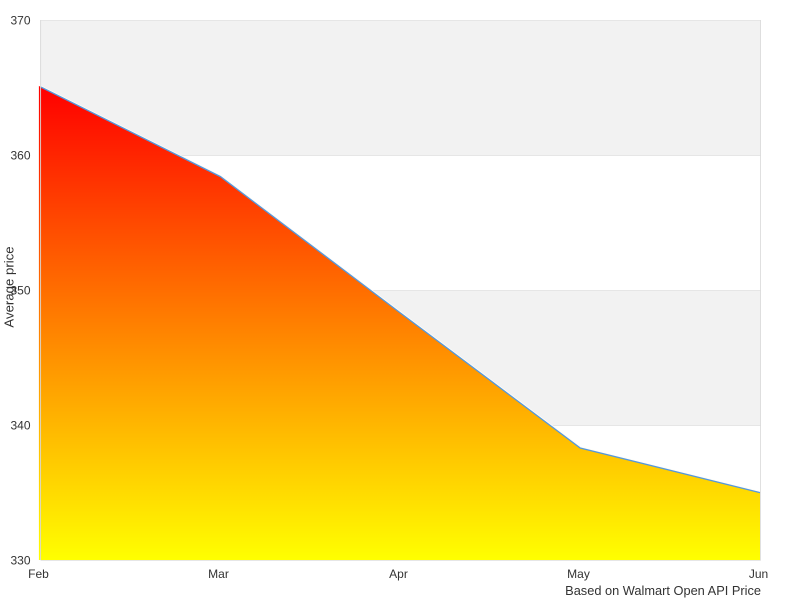 This screenshot has width=800, height=600. I want to click on svg-text: May, so click(578, 574).